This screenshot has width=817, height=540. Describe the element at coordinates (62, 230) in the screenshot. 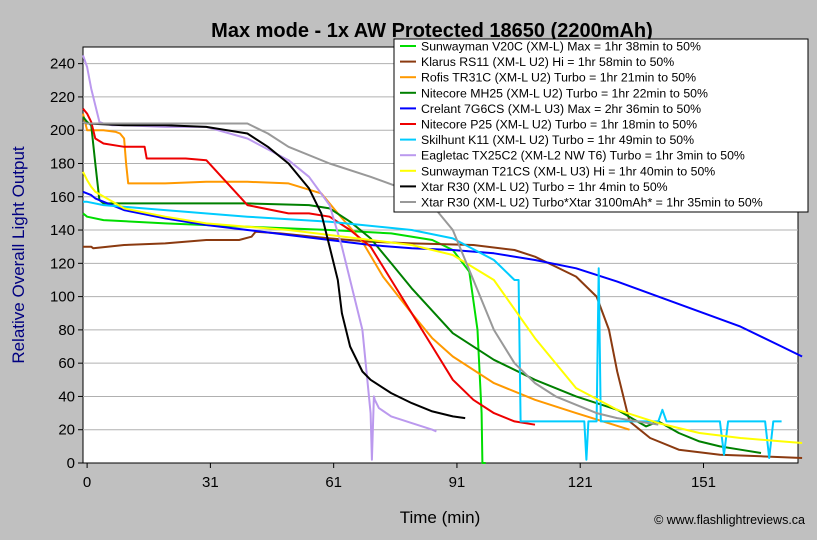

I see `y-tick-label: 140` at that location.